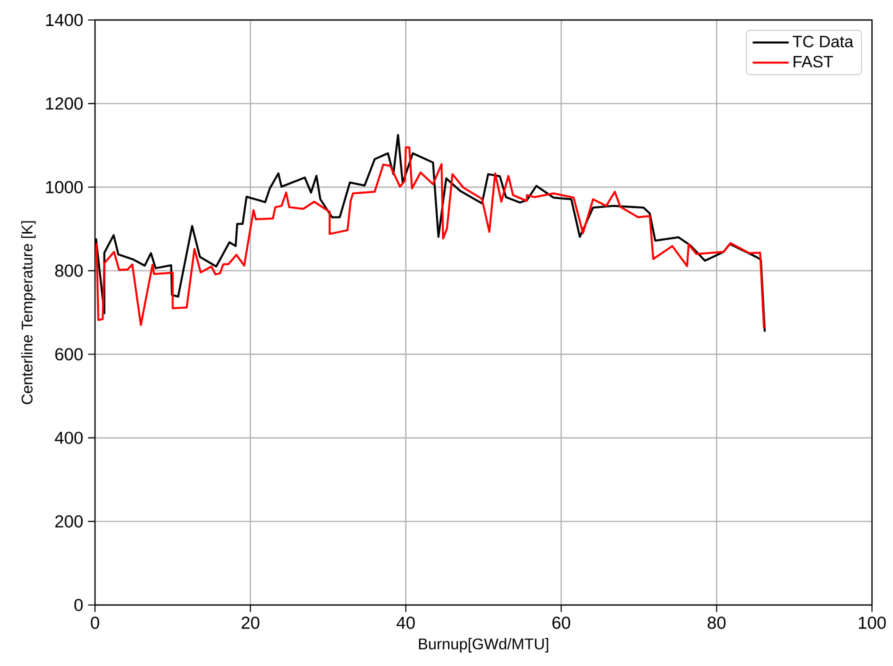  Describe the element at coordinates (69, 521) in the screenshot. I see `y-tick-label: 200` at that location.